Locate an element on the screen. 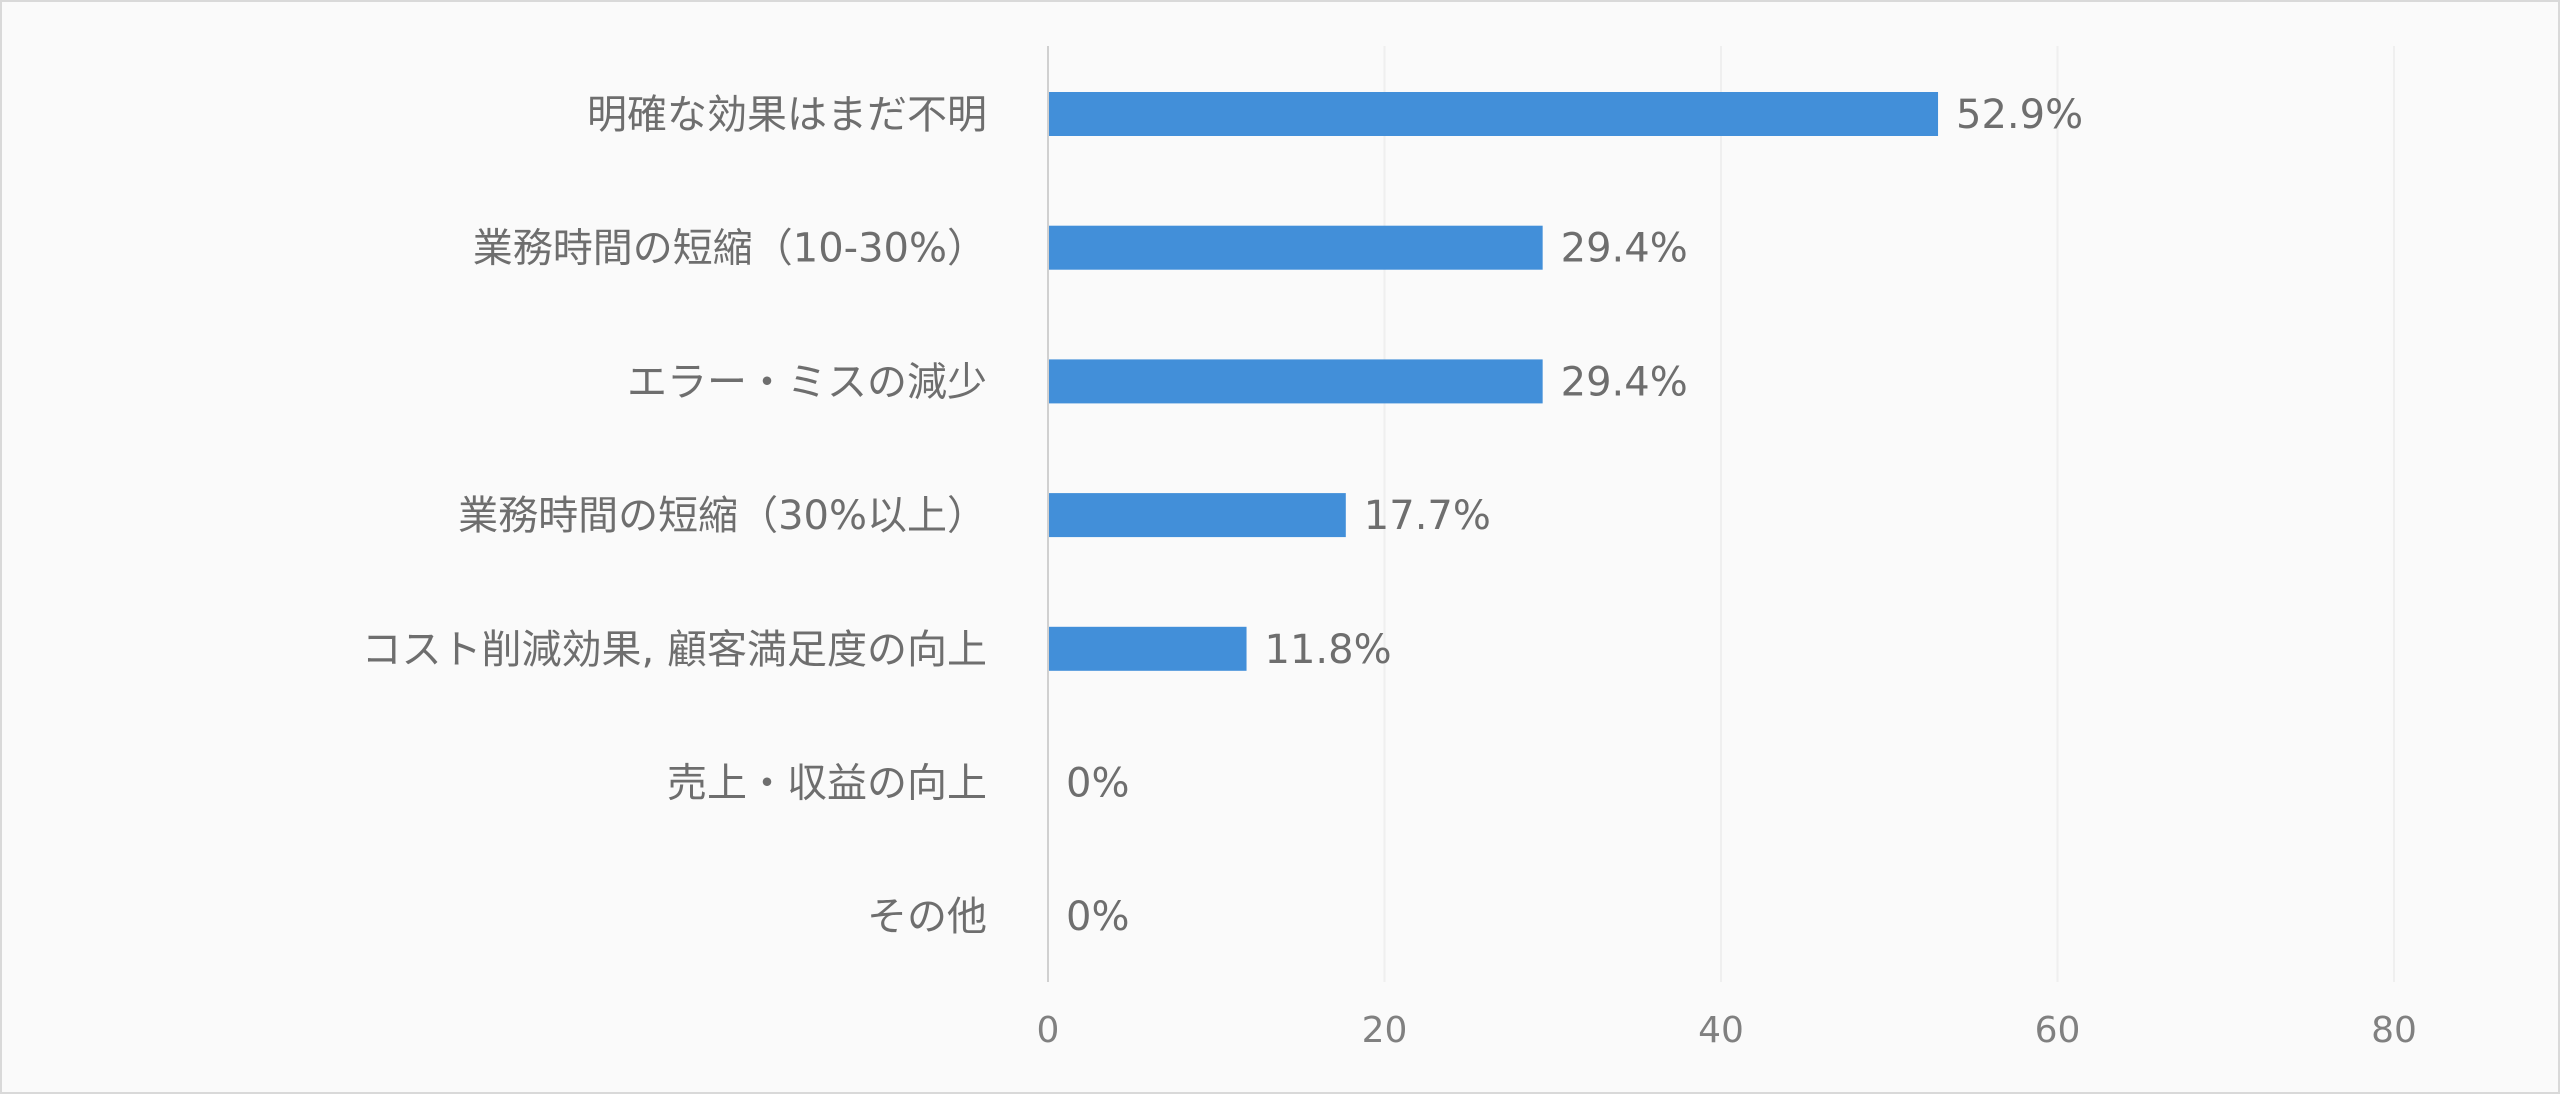 The width and height of the screenshot is (2560, 1096). data-label: 17.7% is located at coordinates (1427, 516).